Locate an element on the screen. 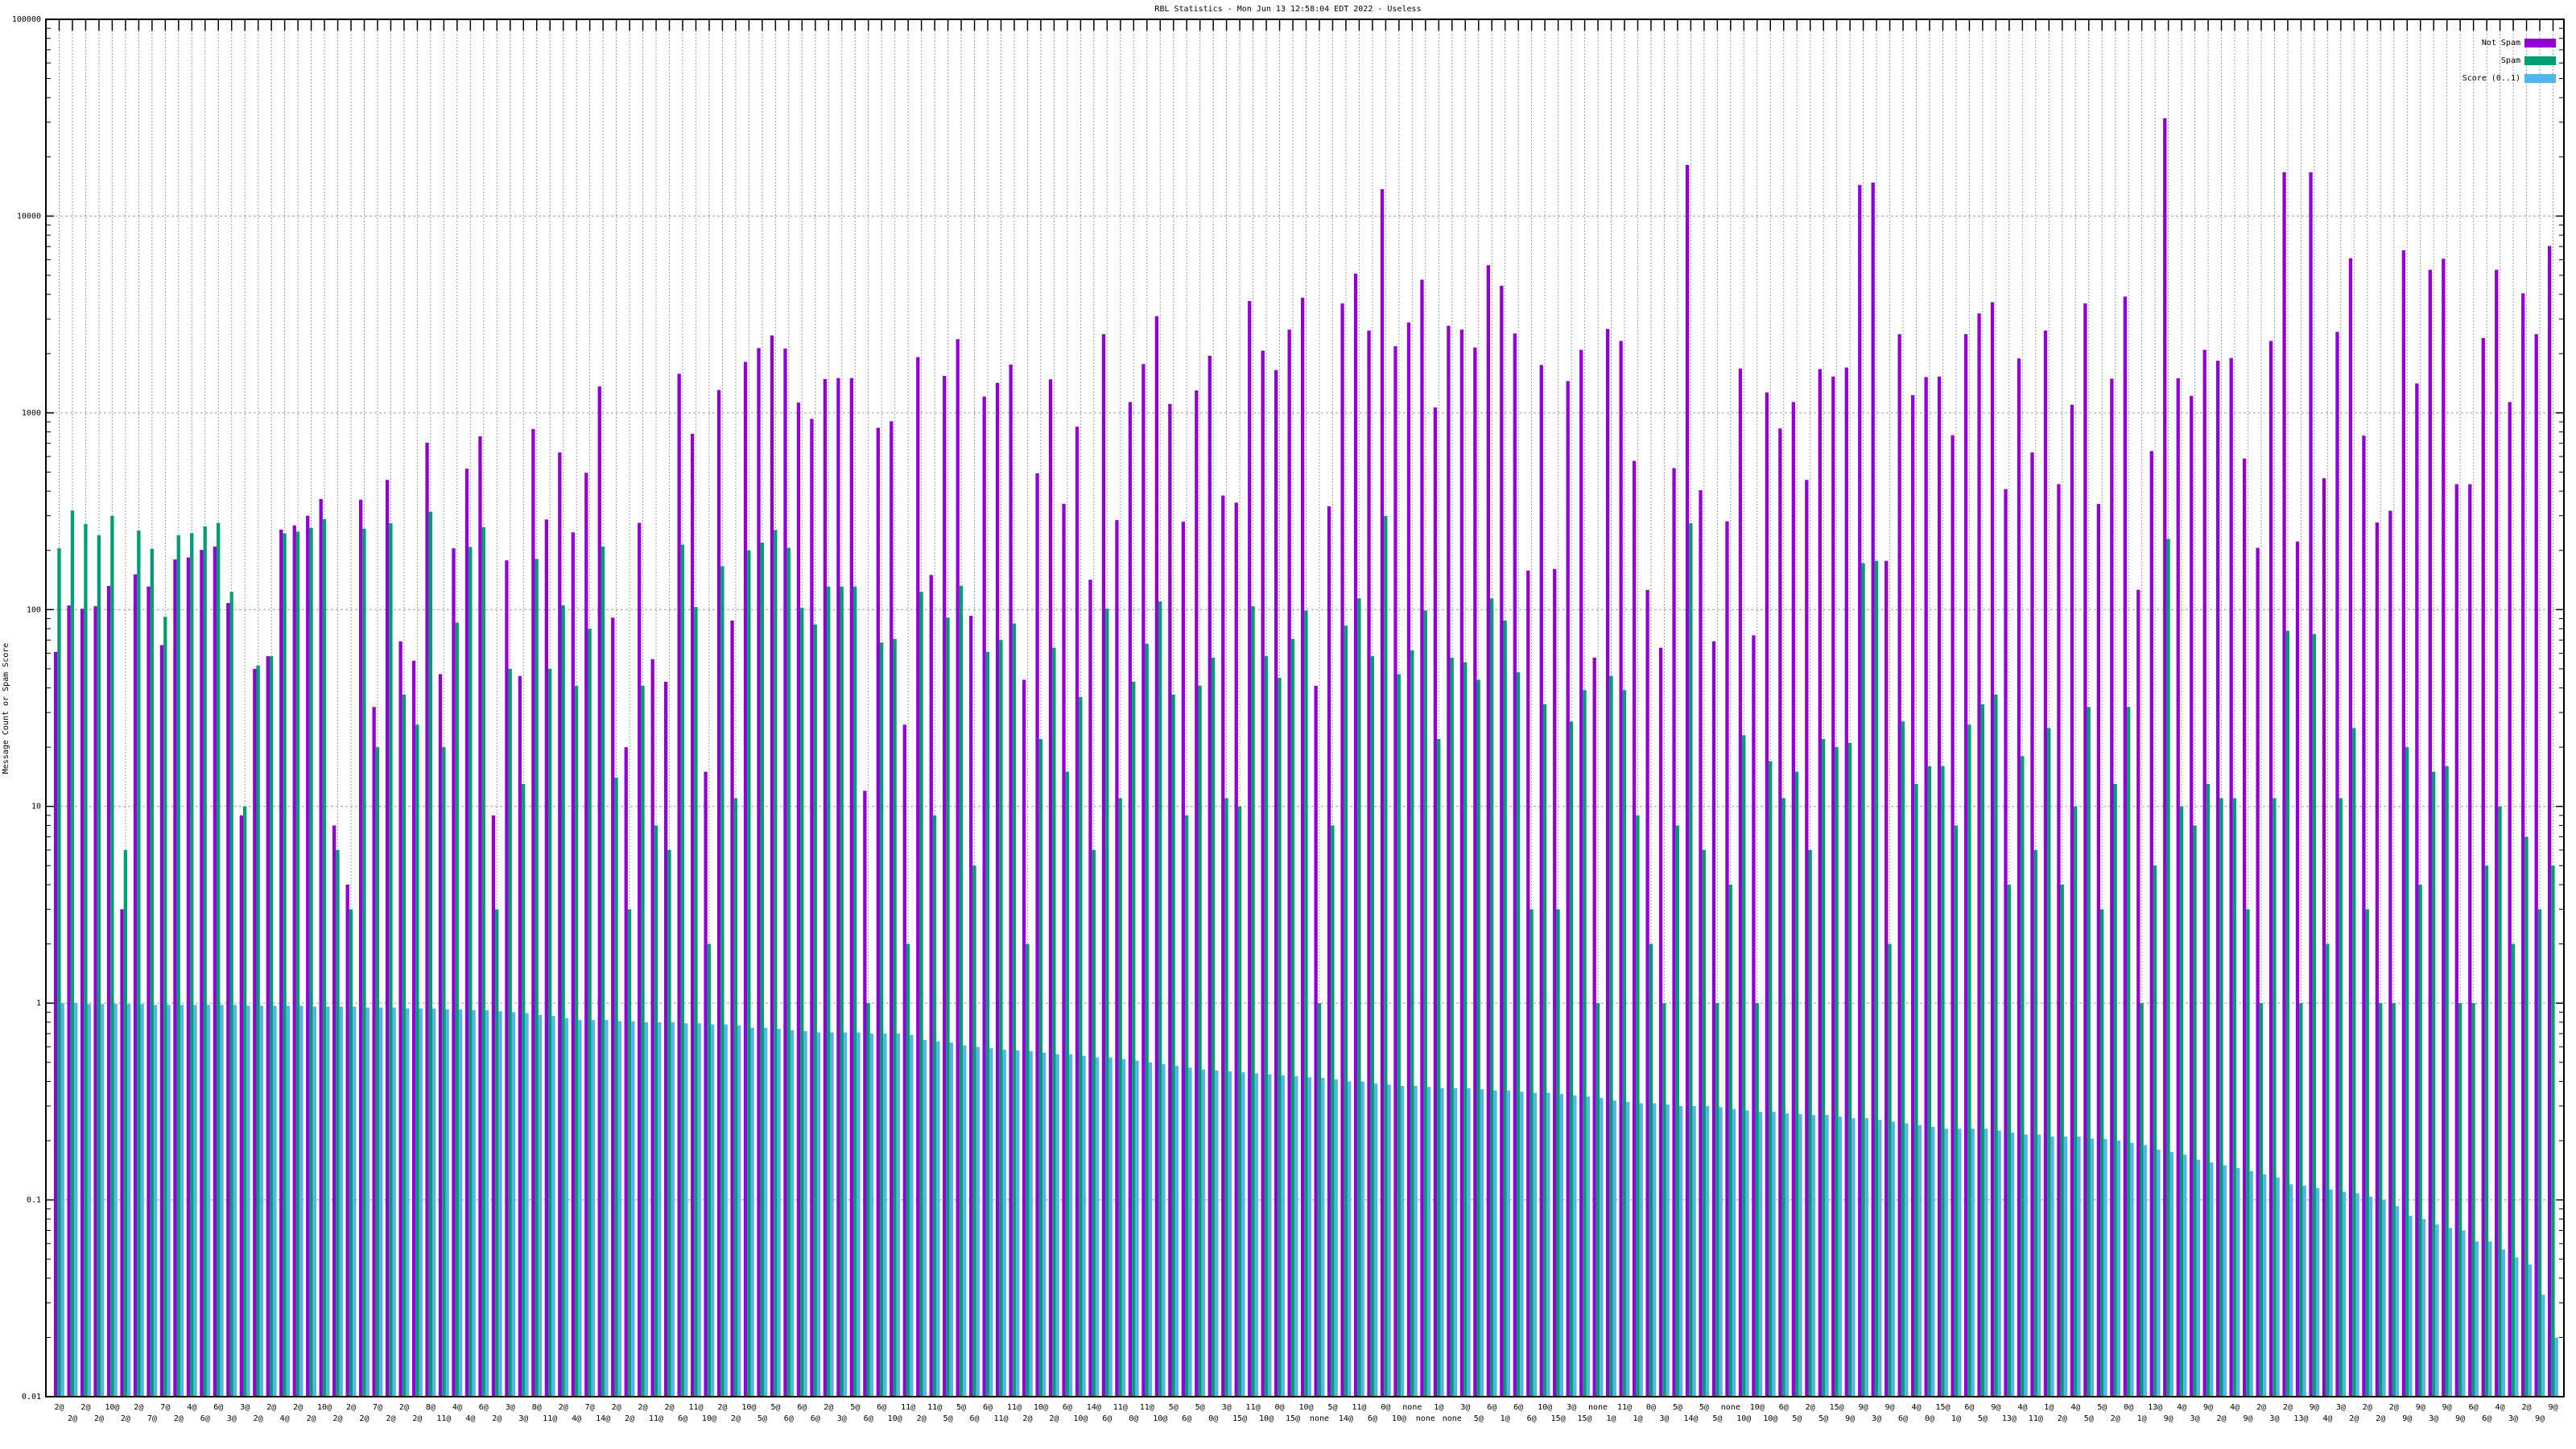 This screenshot has width=2576, height=1449. x-tick-label: 0@ is located at coordinates (1385, 1407).